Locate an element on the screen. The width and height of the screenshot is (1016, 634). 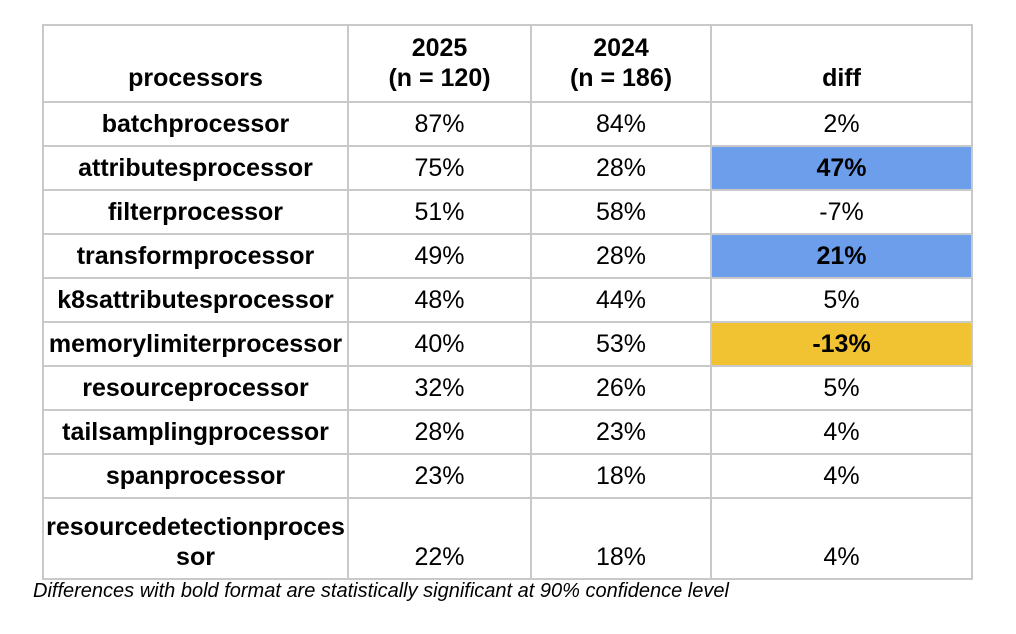
table-row: k8sattributesprocessor 48% 44% 5% is located at coordinates (507, 300).